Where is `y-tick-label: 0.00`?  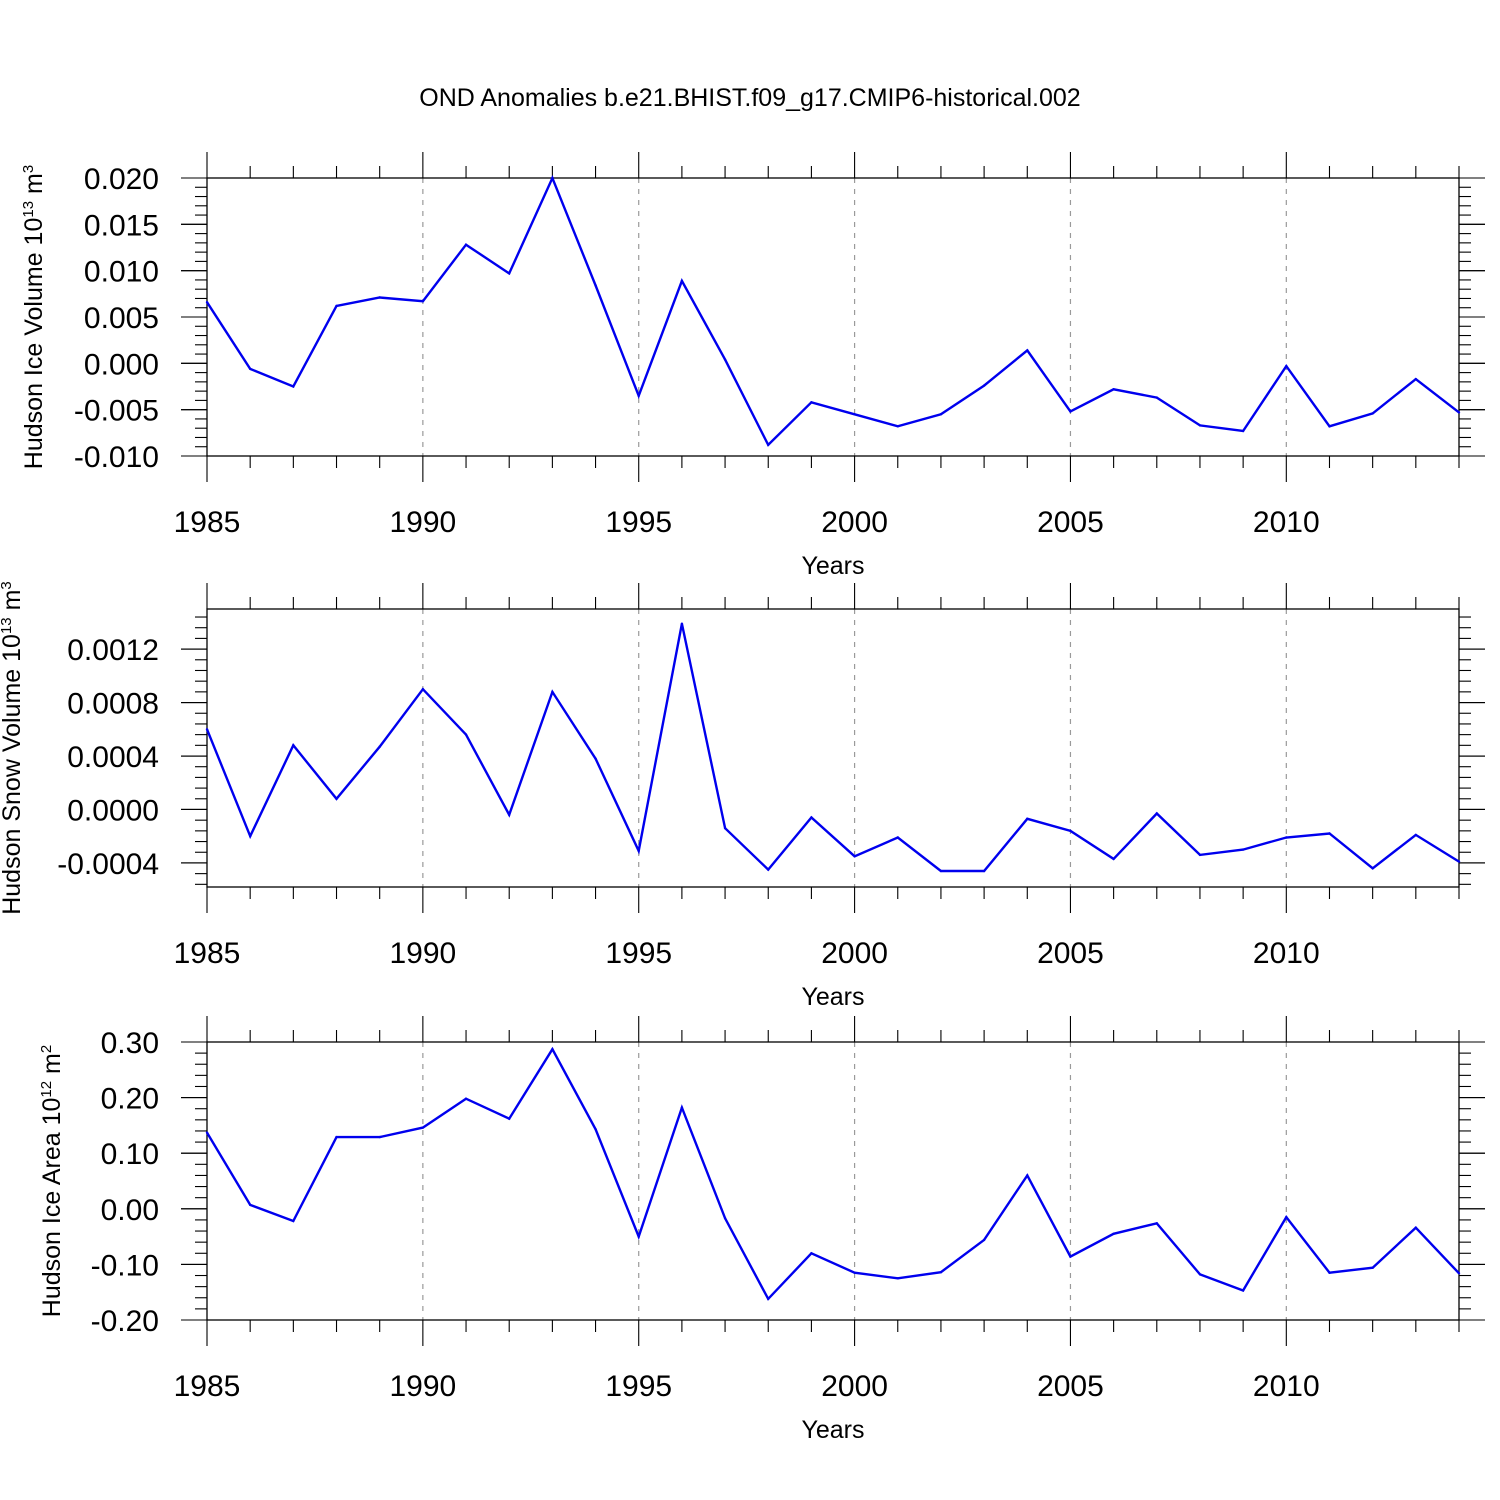 y-tick-label: 0.00 is located at coordinates (130, 1210).